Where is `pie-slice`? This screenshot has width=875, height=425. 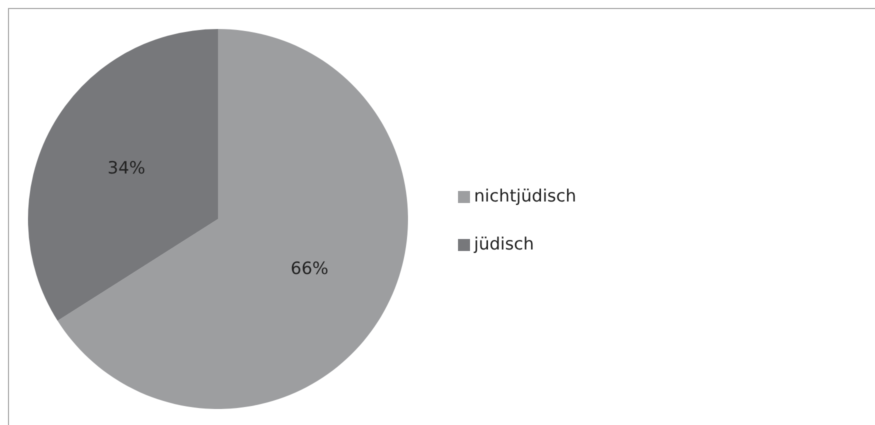 pie-slice is located at coordinates (123, 175).